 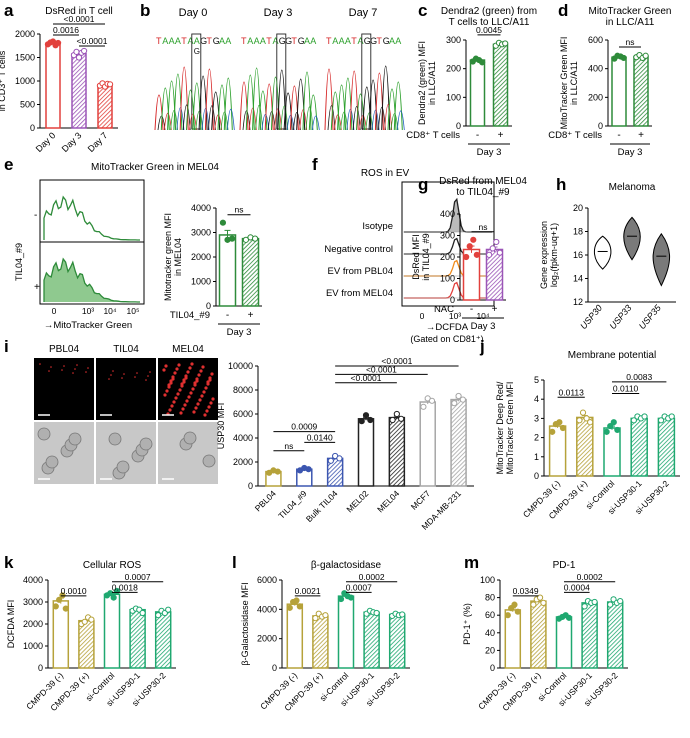 I want to click on sig-label-m: 0.0349, so click(x=526, y=591).